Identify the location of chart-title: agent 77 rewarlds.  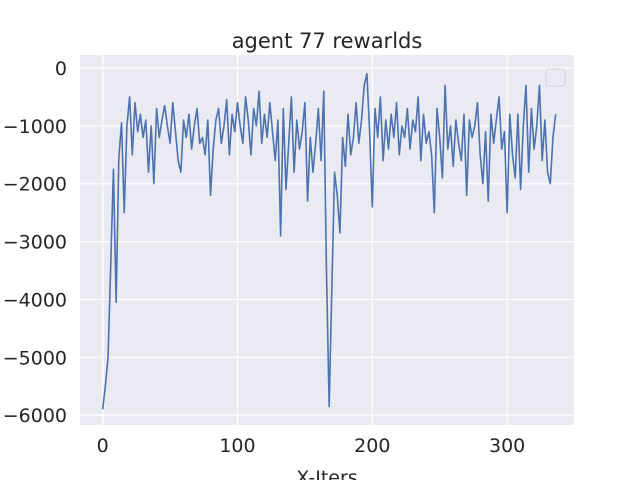
(327, 41).